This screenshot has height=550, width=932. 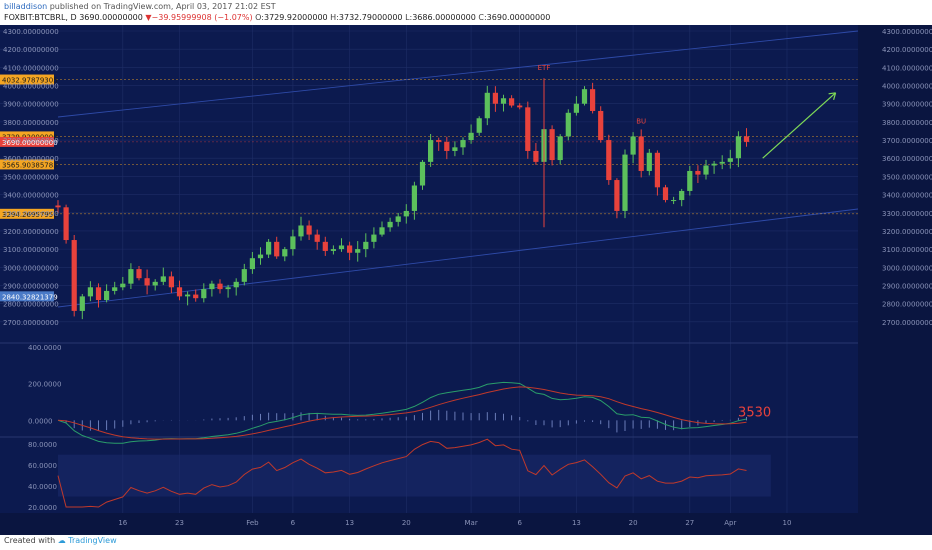 What do you see at coordinates (470, 523) in the screenshot?
I see `time-tick-label: Mar` at bounding box center [470, 523].